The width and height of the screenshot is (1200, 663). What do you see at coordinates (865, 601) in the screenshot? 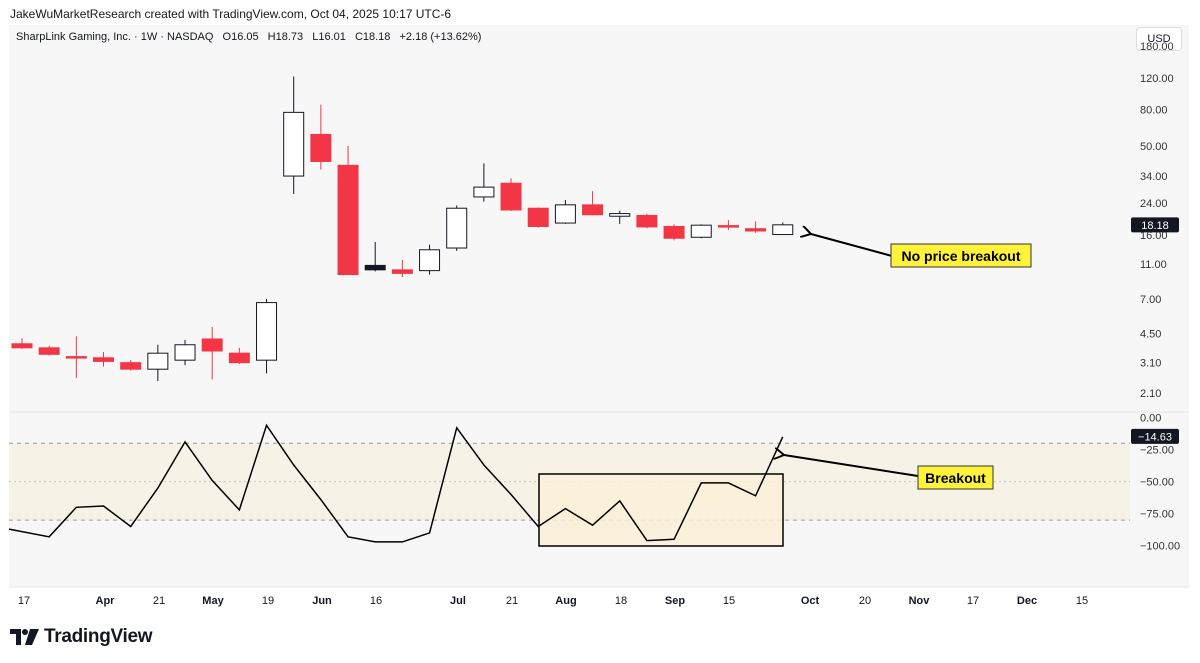
I see `time-tick-label: 20` at bounding box center [865, 601].